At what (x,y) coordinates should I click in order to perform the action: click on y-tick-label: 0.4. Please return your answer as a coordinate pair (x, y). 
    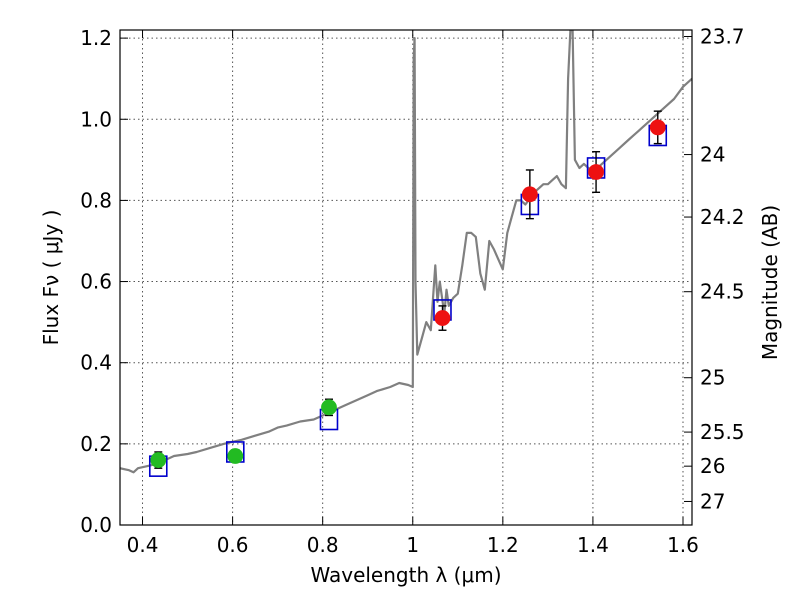
    Looking at the image, I should click on (96, 363).